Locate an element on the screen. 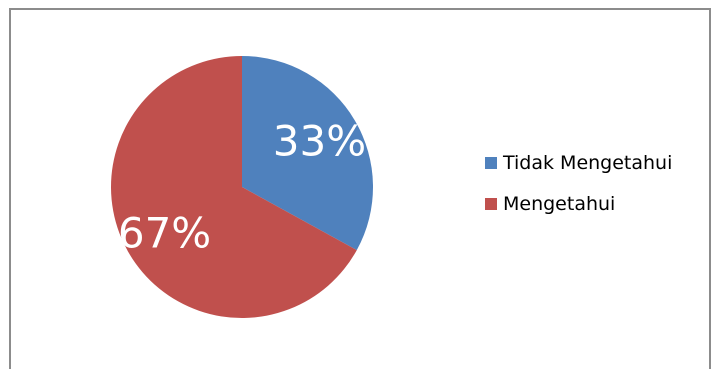 This screenshot has width=715, height=369. slice-label-tidak-mengetahui: 33% is located at coordinates (319, 141).